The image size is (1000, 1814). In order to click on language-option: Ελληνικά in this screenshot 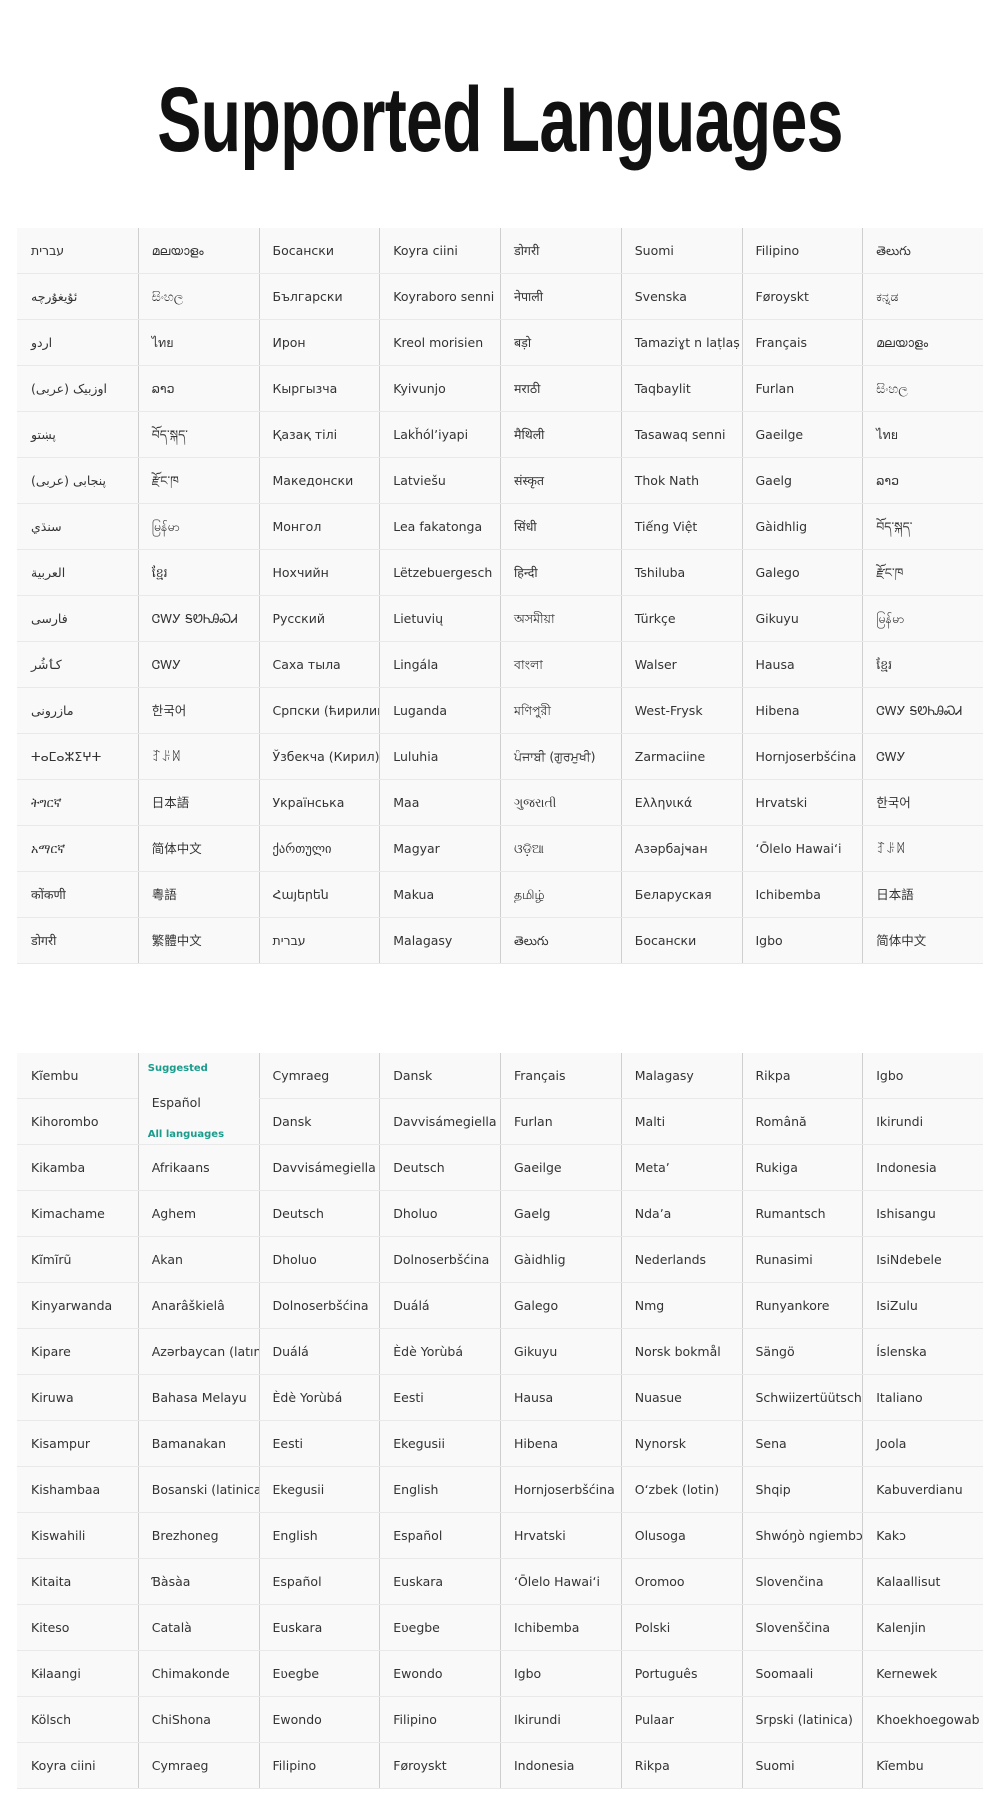, I will do `click(681, 803)`.